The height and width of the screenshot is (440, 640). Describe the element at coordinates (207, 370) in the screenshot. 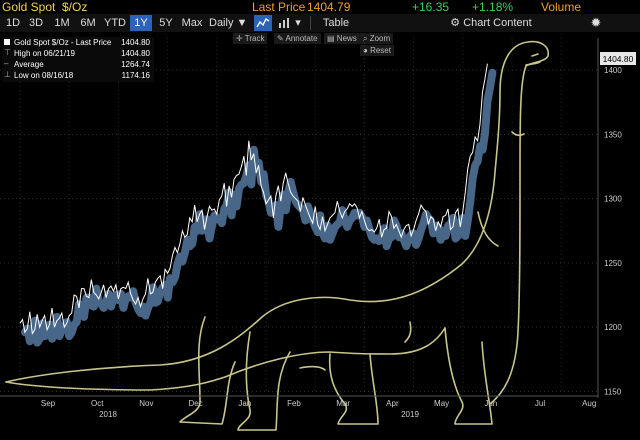

I see `dino-back-leg` at that location.